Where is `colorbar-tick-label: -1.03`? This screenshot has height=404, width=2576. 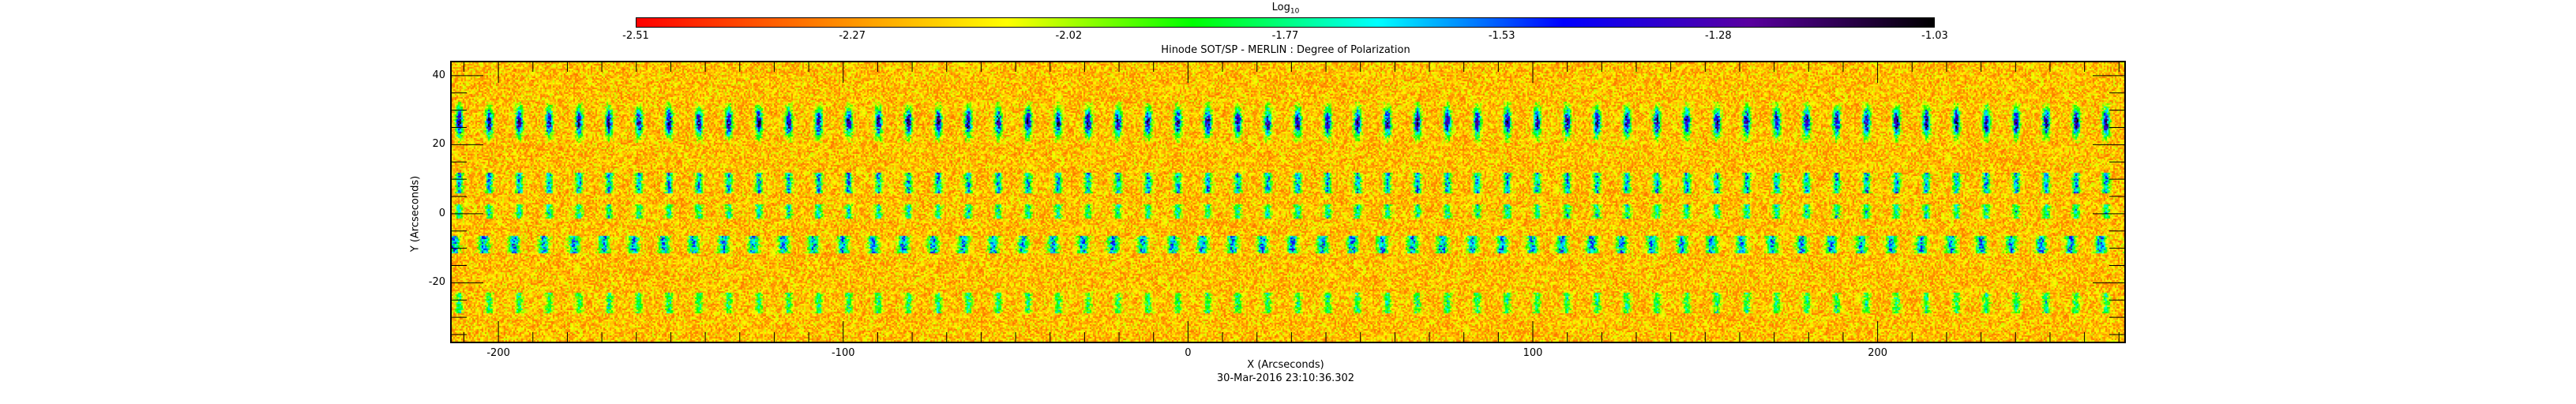
colorbar-tick-label: -1.03 is located at coordinates (1934, 36).